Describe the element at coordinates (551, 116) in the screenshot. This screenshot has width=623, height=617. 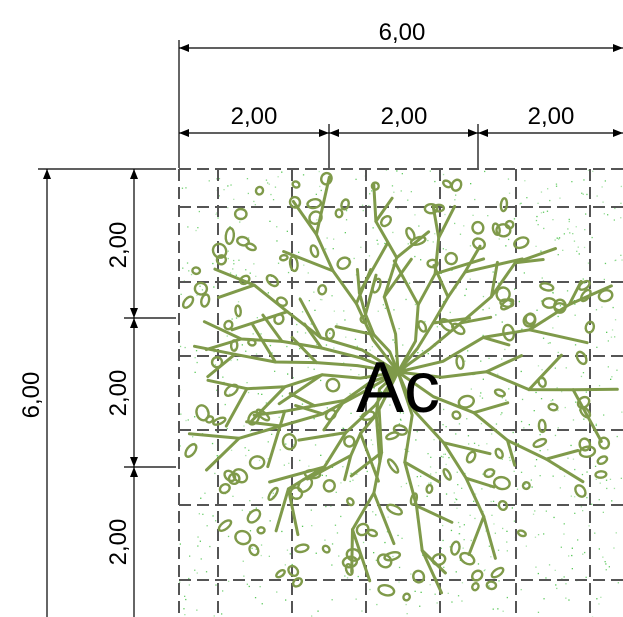
I see `top-dimension-3: 2,00` at that location.